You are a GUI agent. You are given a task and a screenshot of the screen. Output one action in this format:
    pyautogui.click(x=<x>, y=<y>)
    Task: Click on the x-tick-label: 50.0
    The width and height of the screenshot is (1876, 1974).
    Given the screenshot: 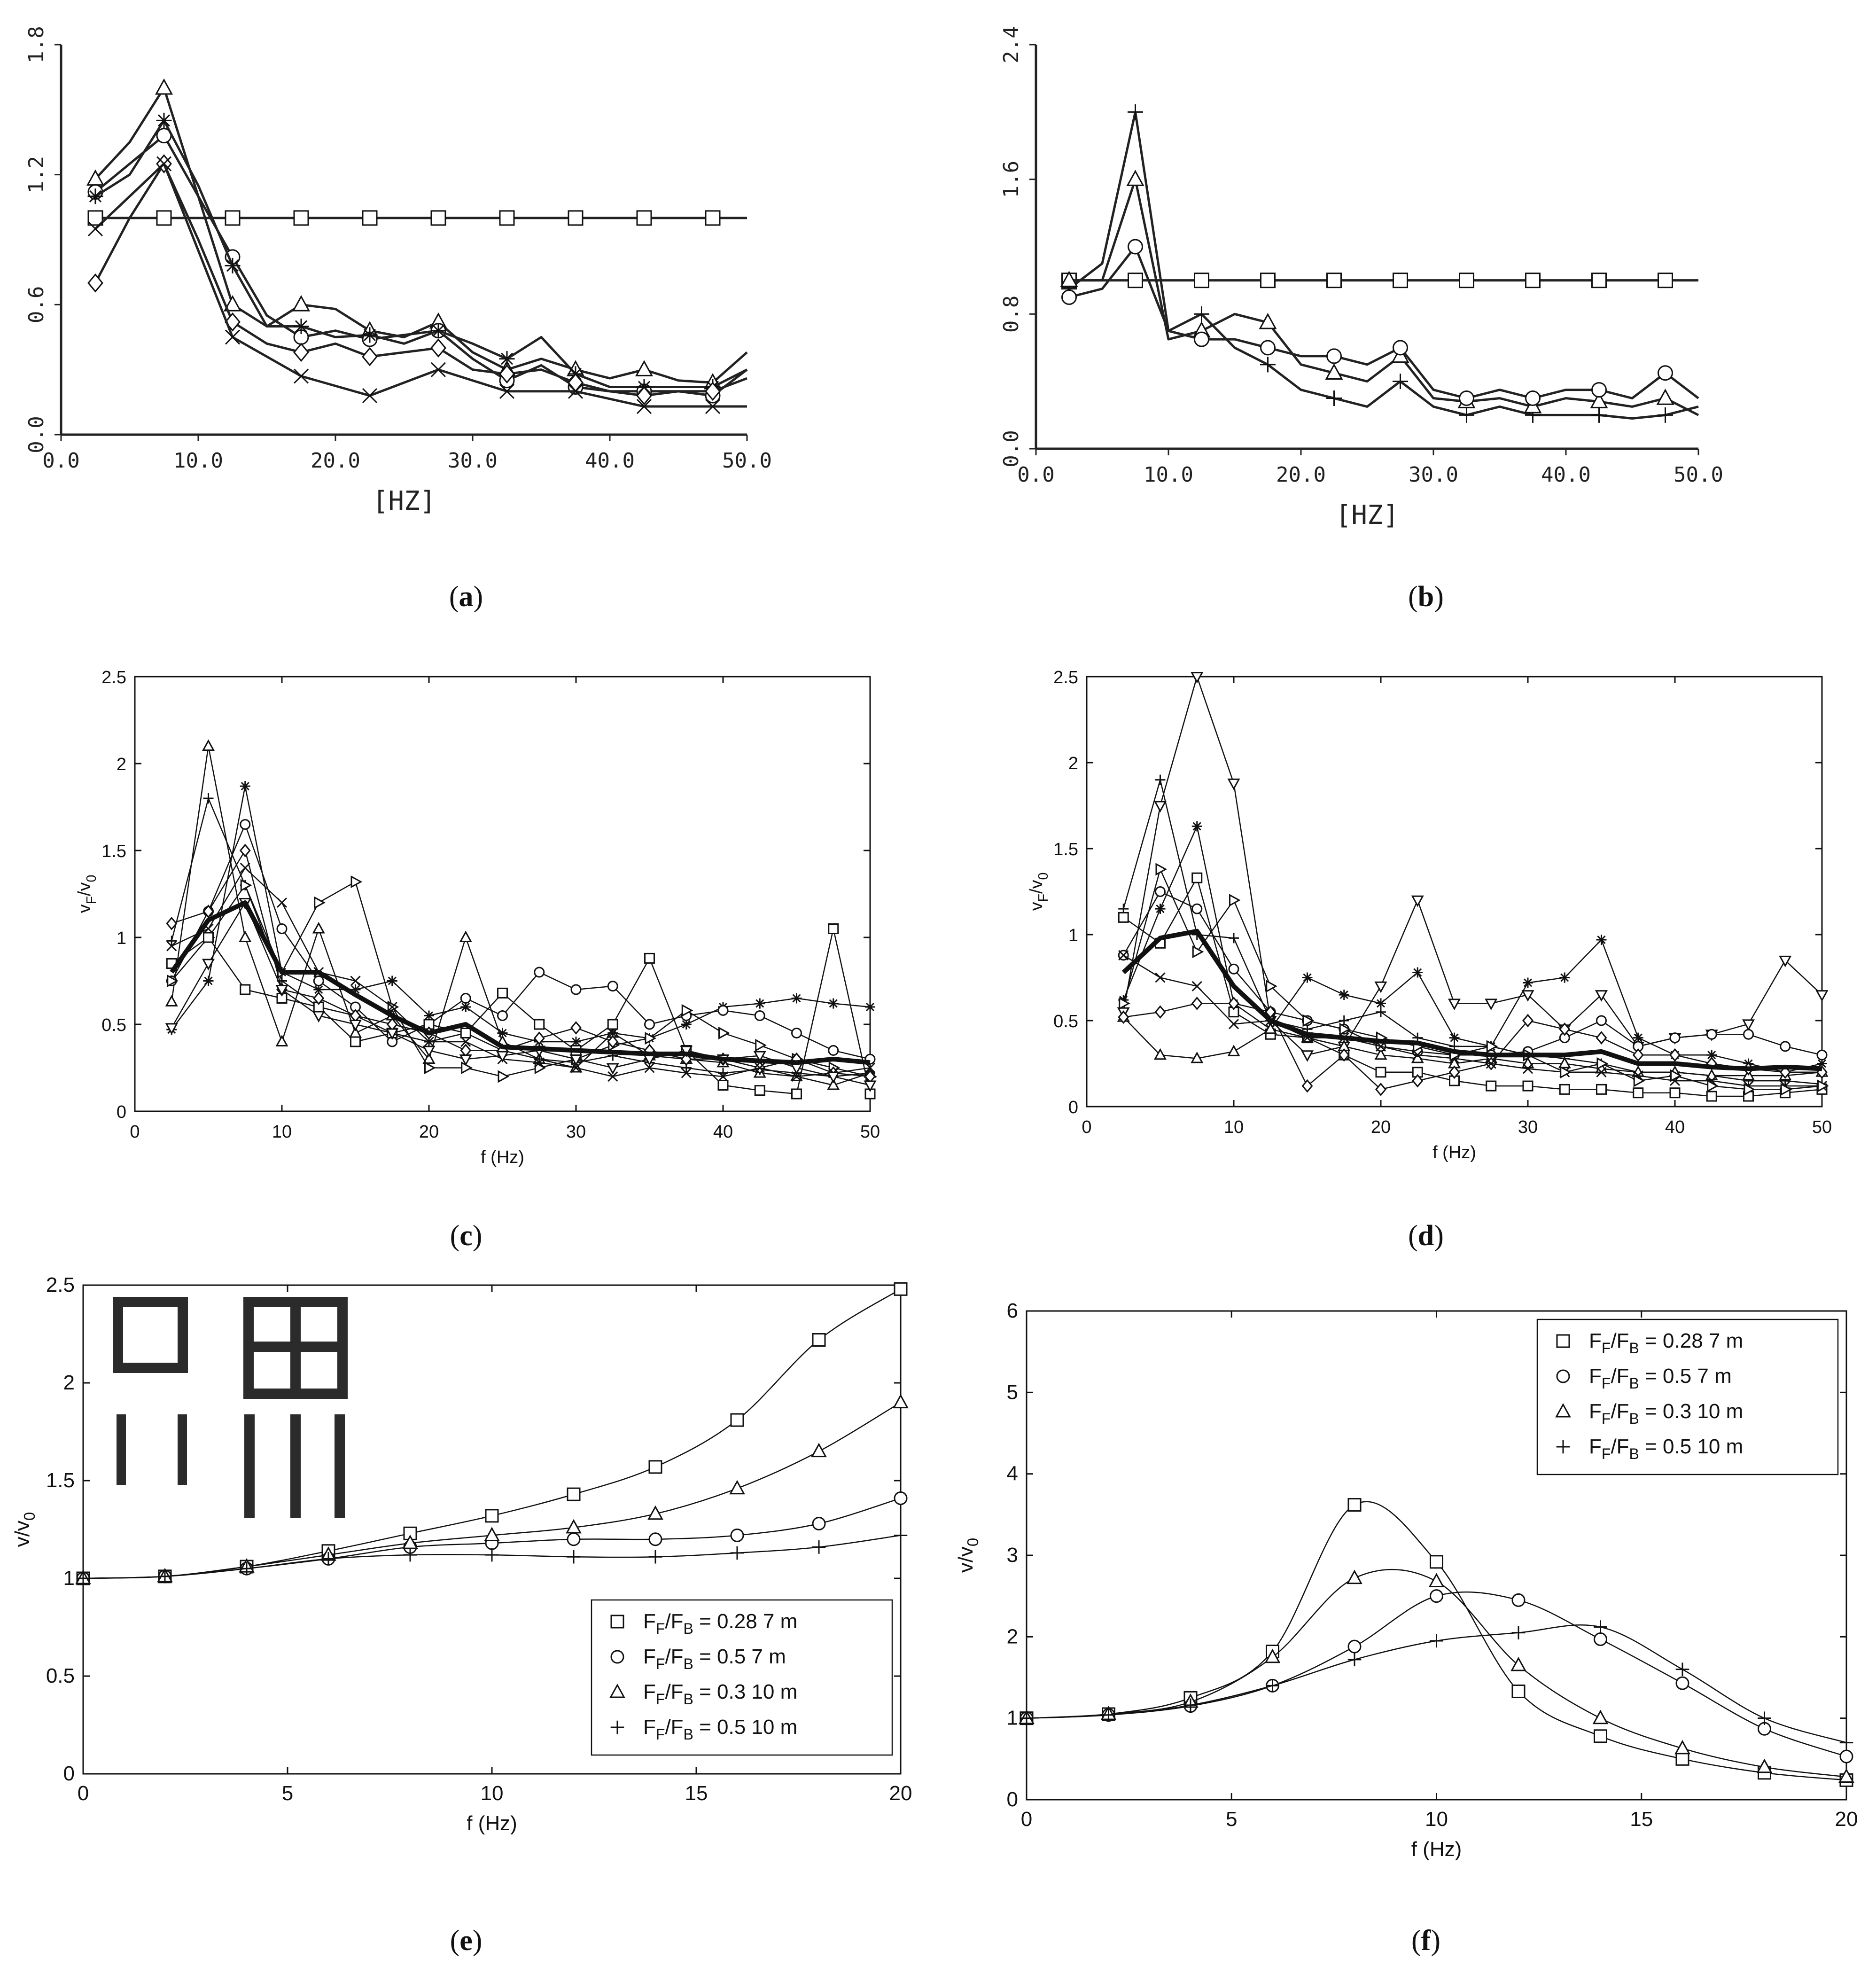 What is the action you would take?
    pyautogui.click(x=1698, y=475)
    